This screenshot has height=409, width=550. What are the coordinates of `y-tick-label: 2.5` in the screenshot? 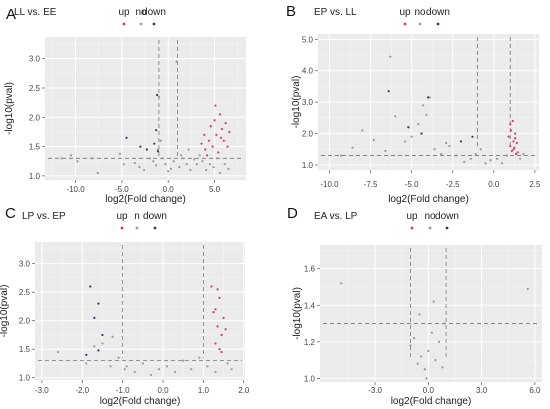 It's located at (25, 292).